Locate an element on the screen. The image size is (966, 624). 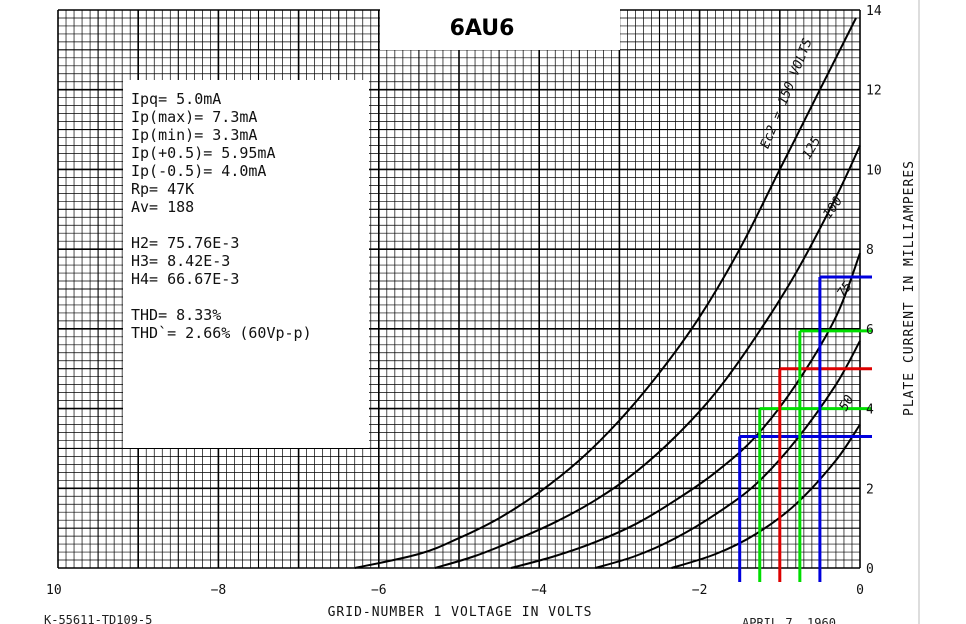
curve-label: 50 is located at coordinates (847, 403).